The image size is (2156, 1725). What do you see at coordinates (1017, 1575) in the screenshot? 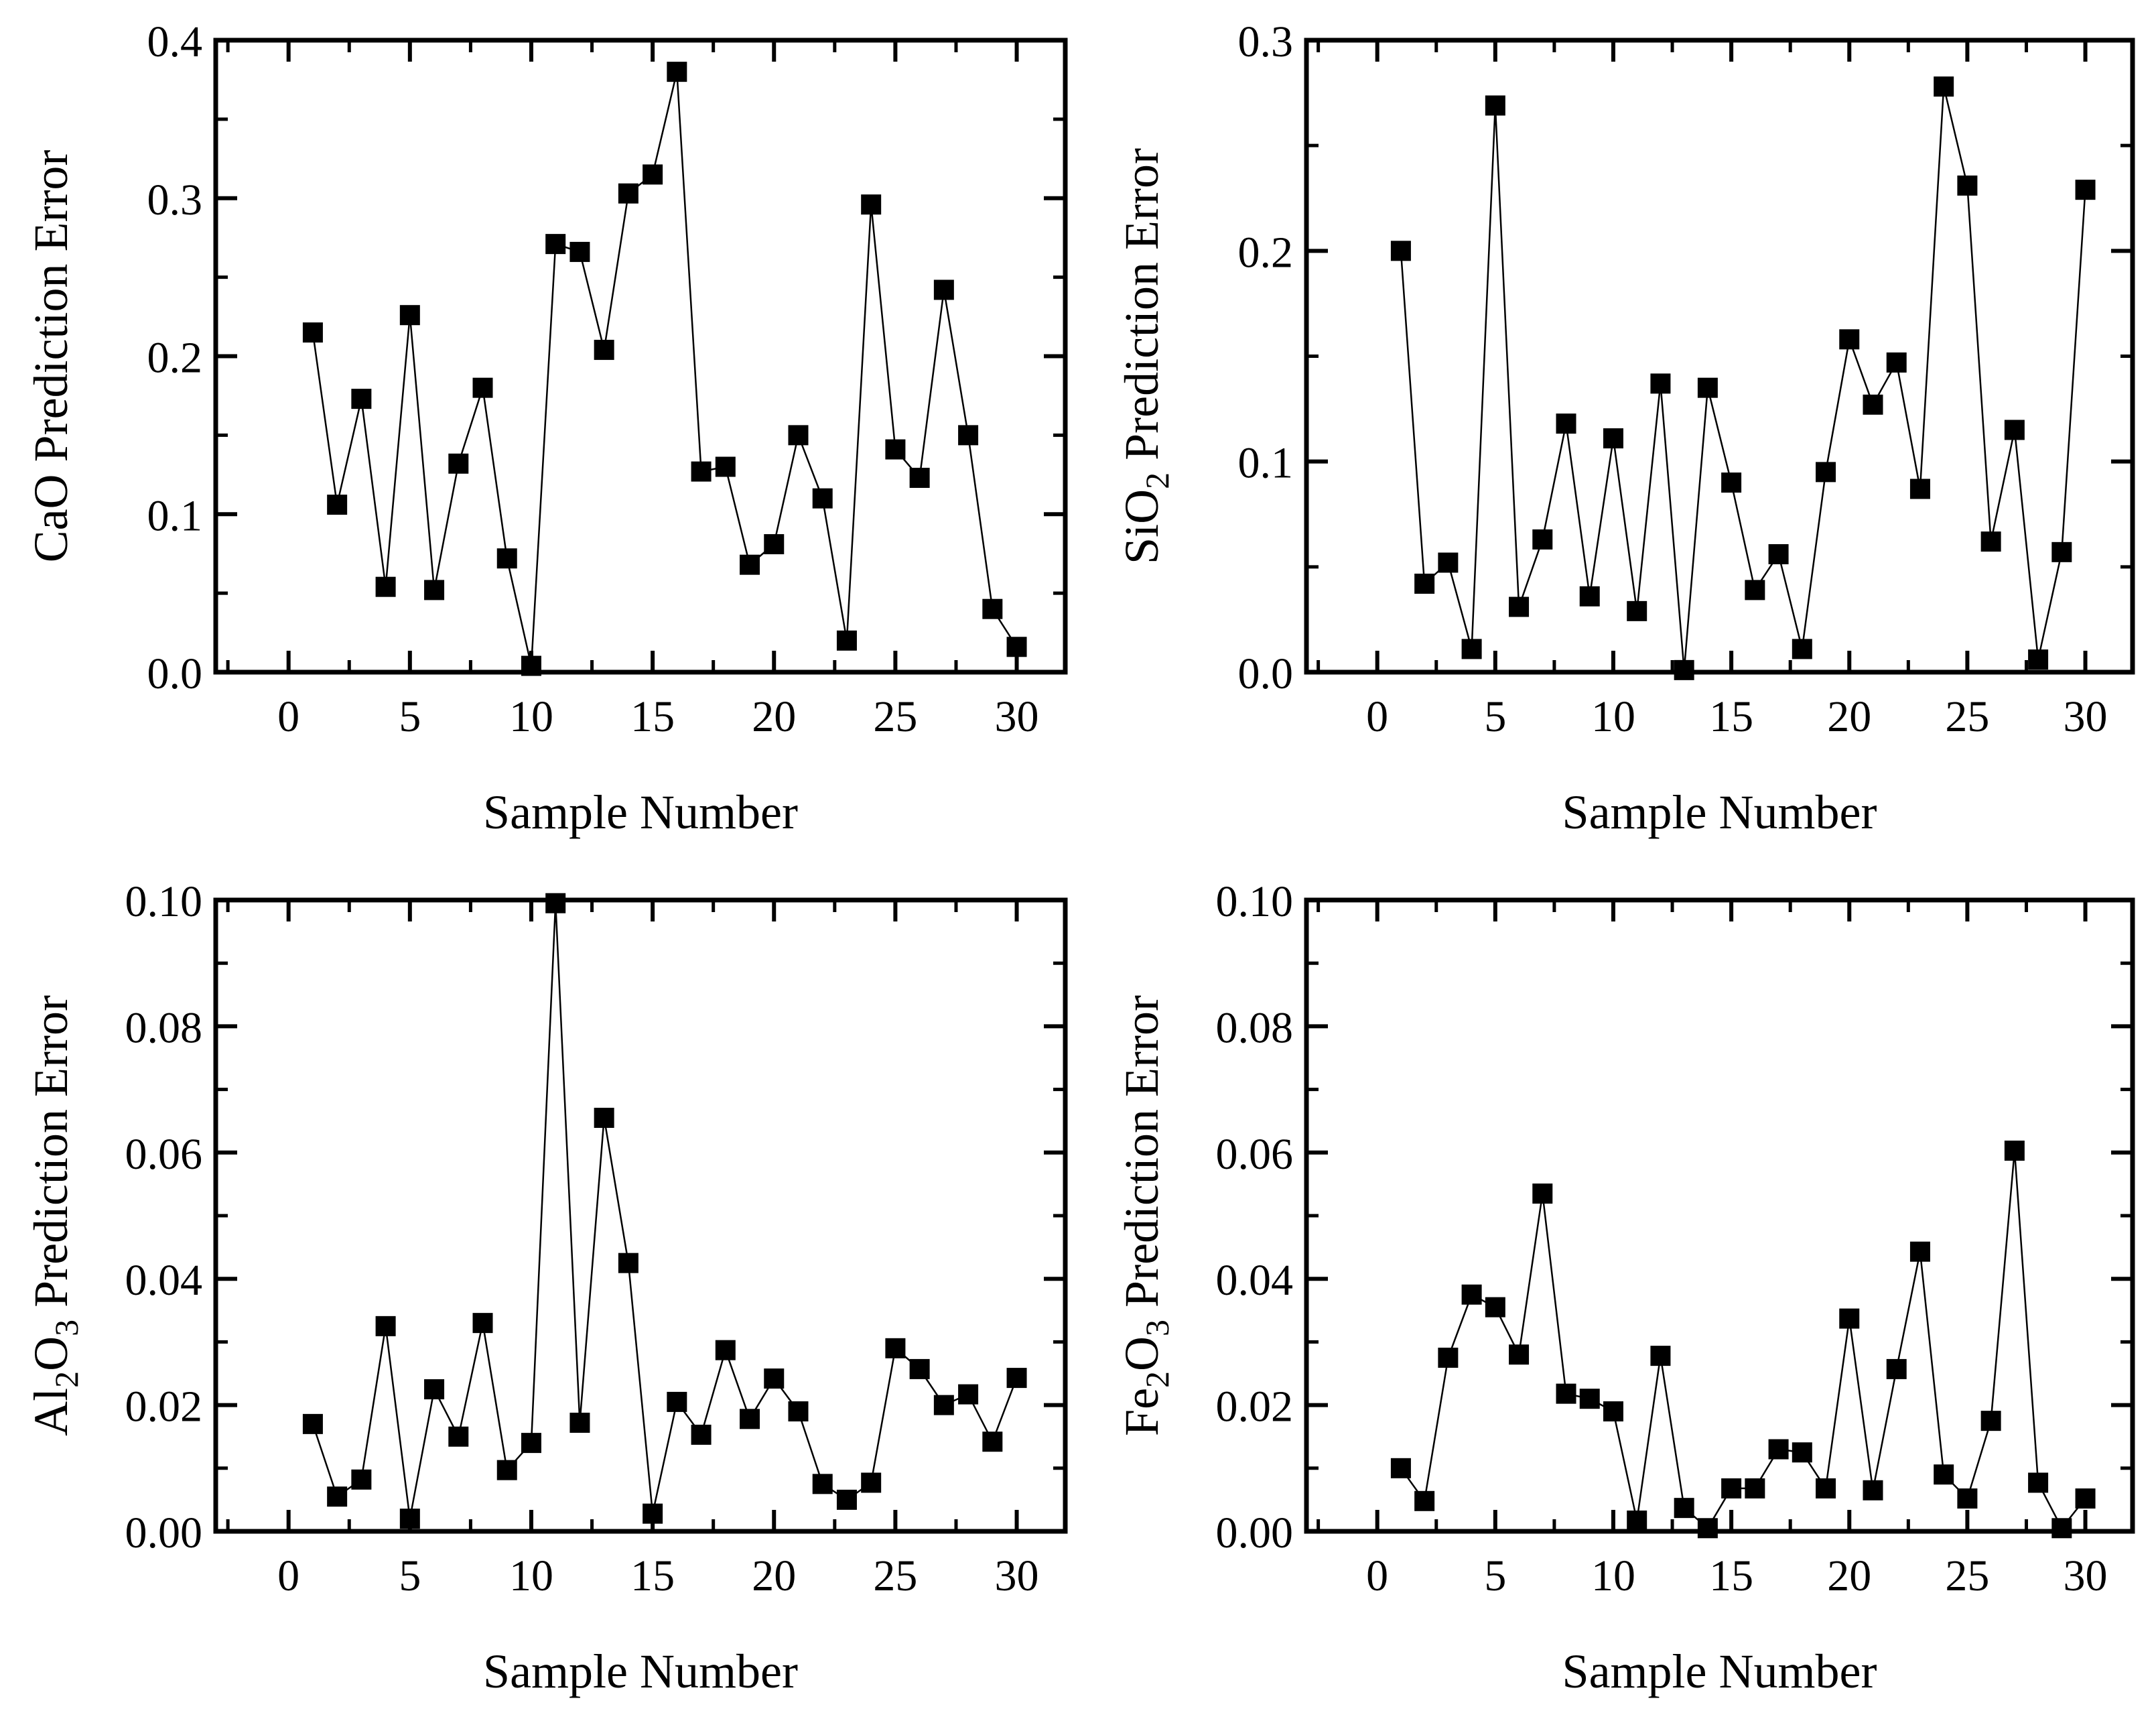
I see `al2o3-x-tick-label: 30` at bounding box center [1017, 1575].